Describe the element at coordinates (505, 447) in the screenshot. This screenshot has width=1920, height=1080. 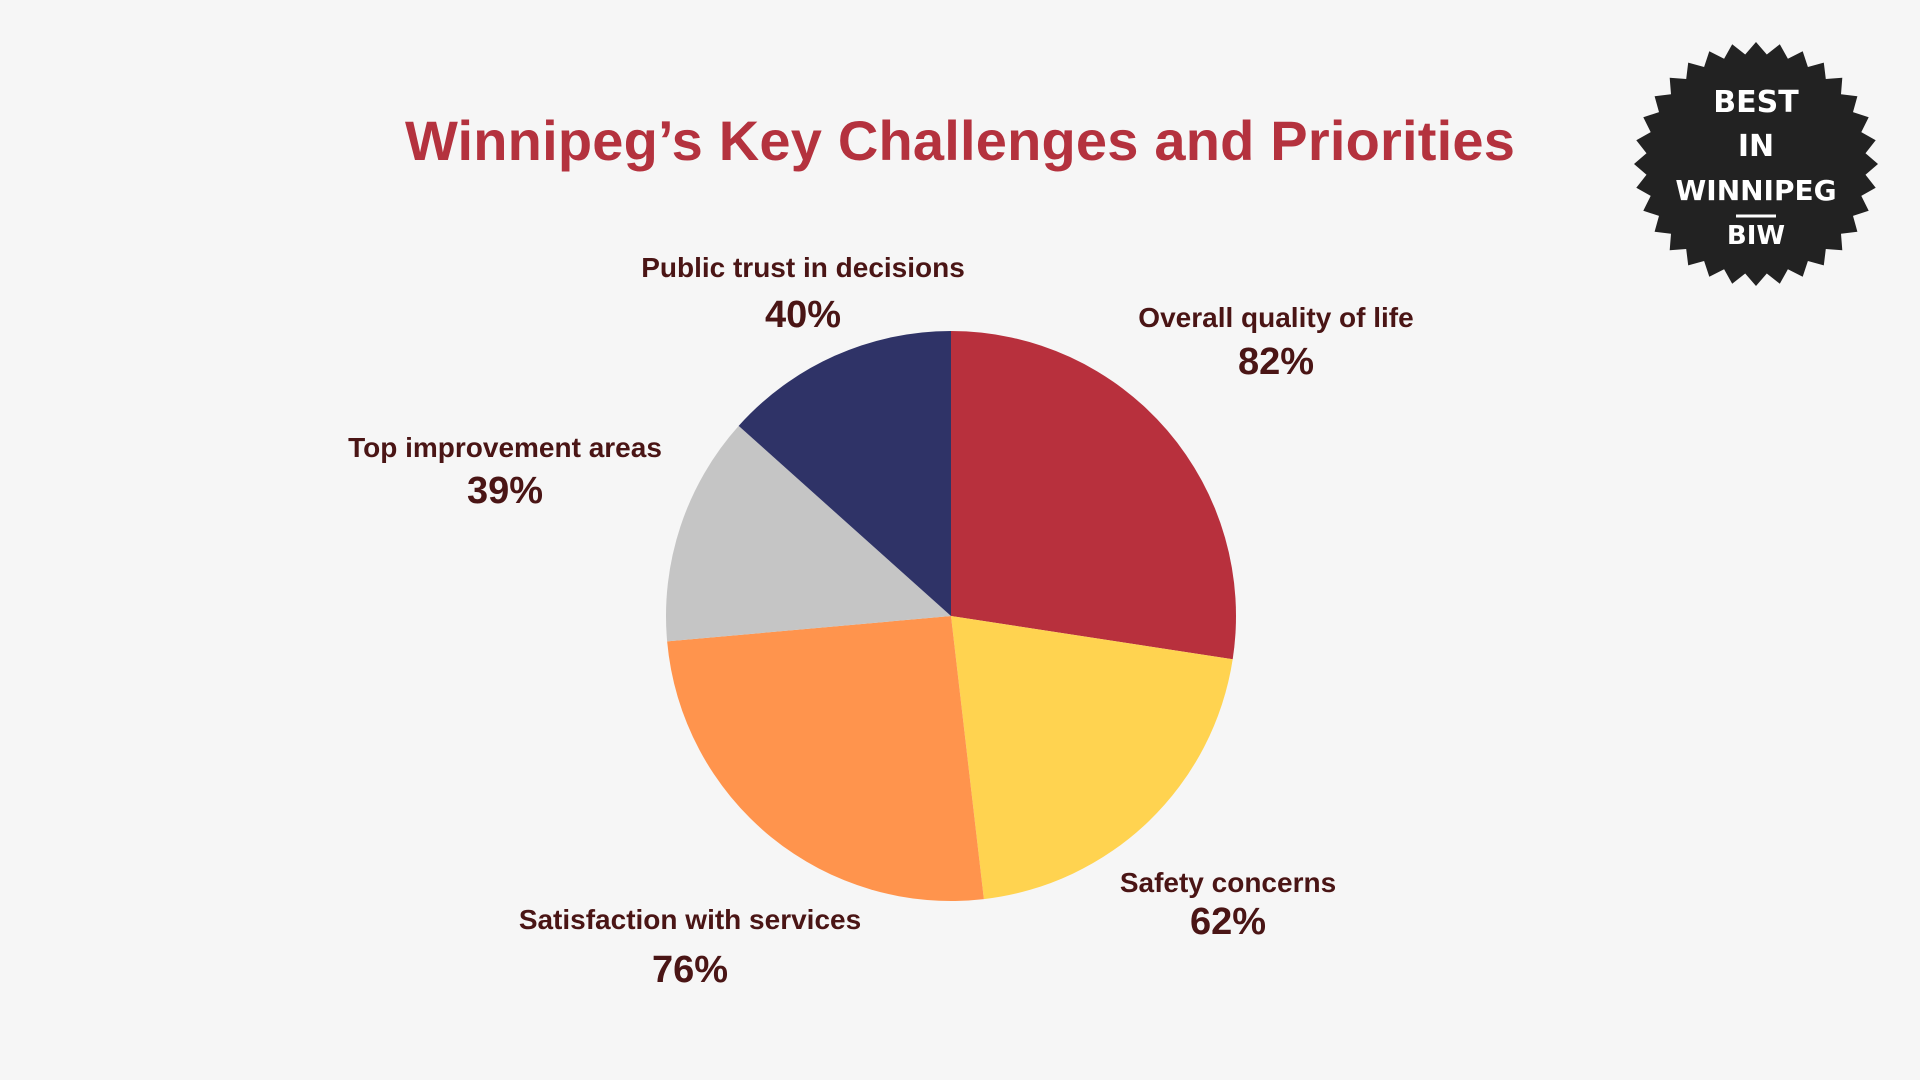
I see `slice-label: Top improvement areas` at that location.